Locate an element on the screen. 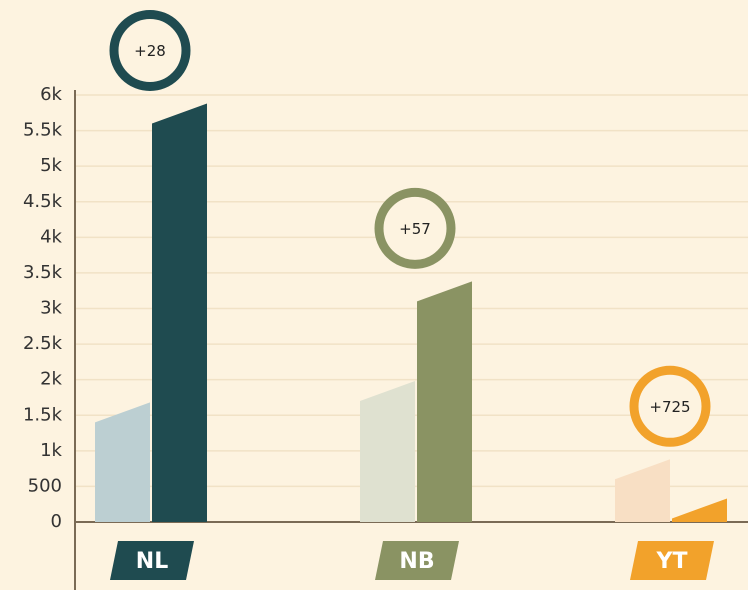 Image resolution: width=748 pixels, height=590 pixels. x-tick-label: NB is located at coordinates (416, 561).